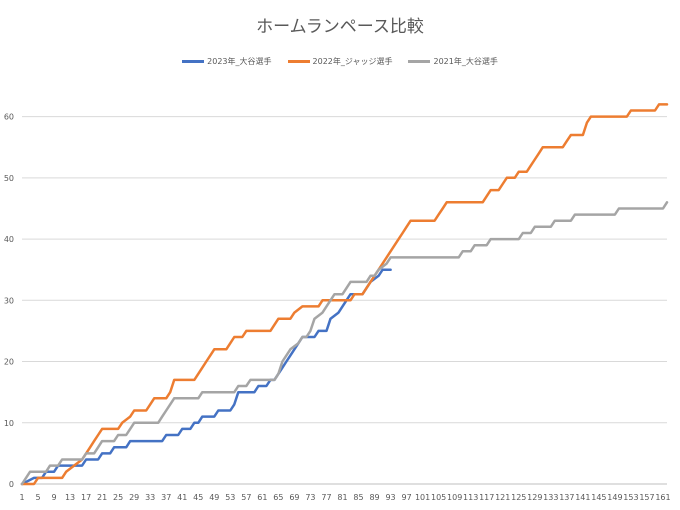 The width and height of the screenshot is (680, 510). I want to click on x-tick-label-49: 49, so click(214, 497).